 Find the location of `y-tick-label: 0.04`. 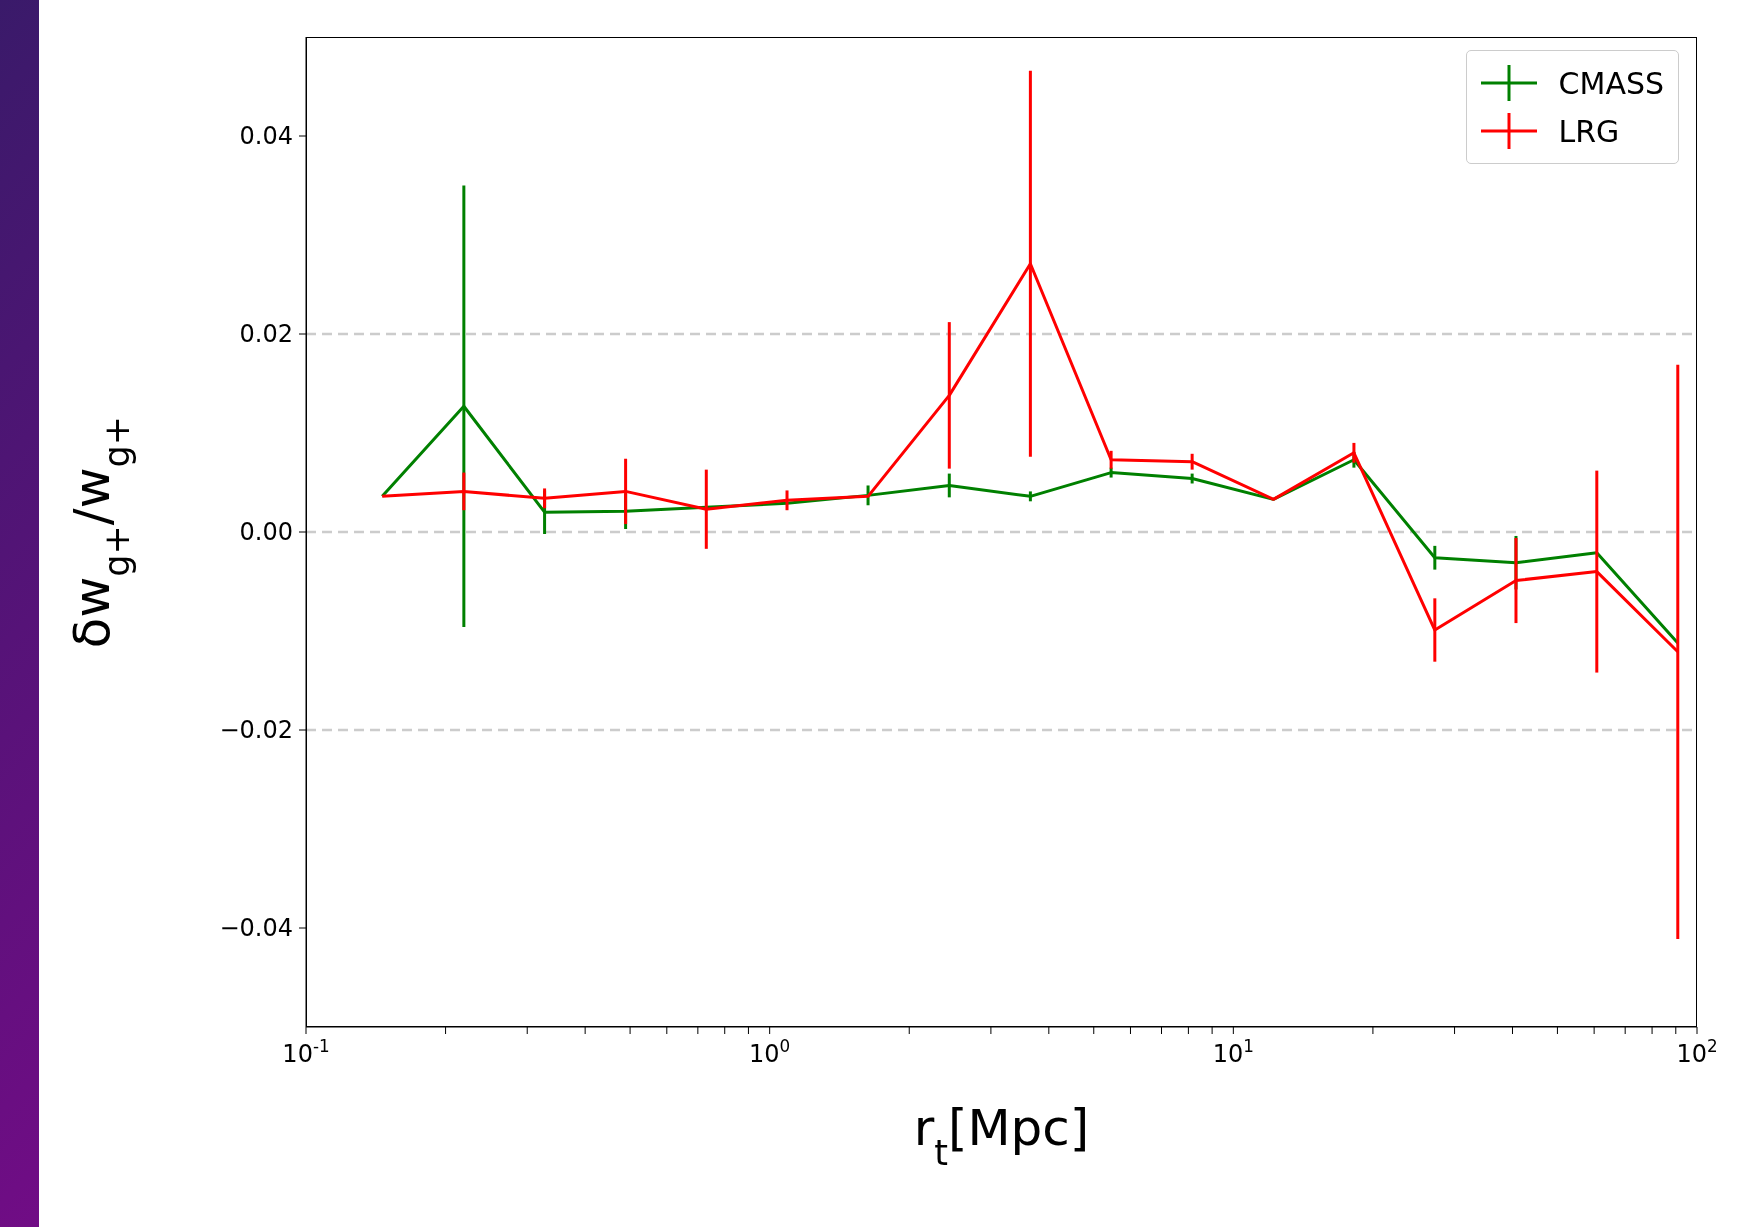

y-tick-label: 0.04 is located at coordinates (266, 136).